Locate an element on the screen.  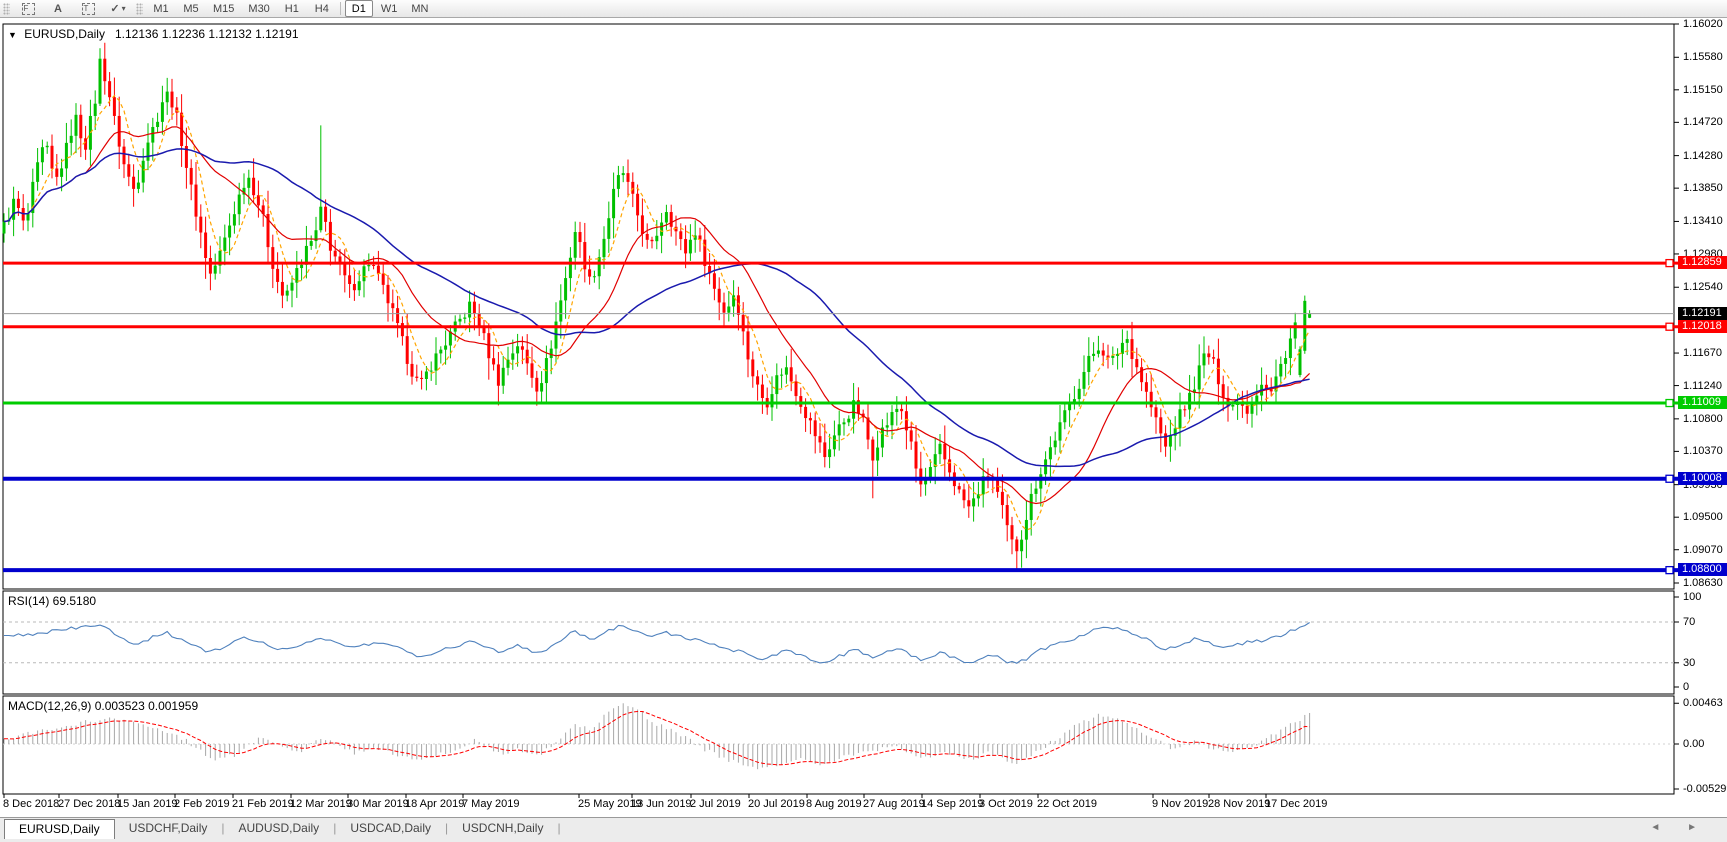
date-label: 30 Mar 2019 is located at coordinates (378, 804).